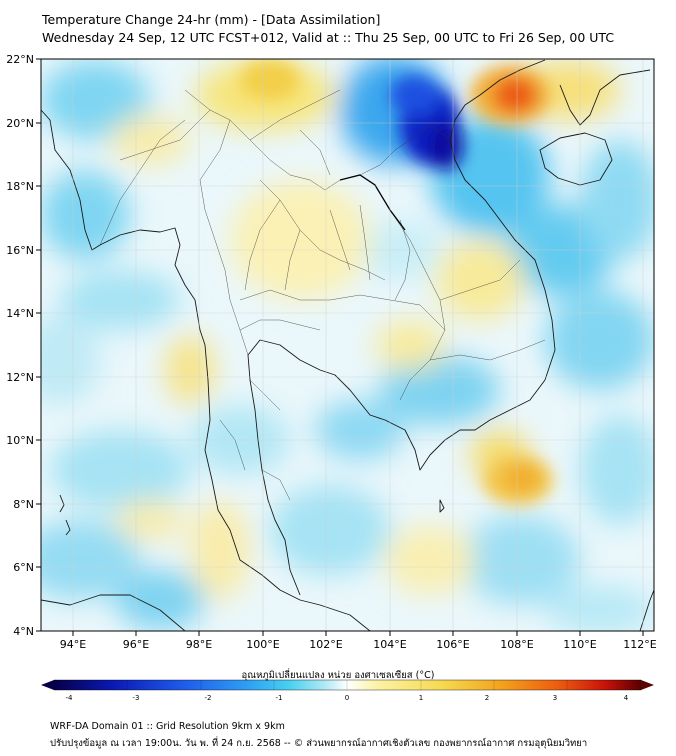 The image size is (676, 756). What do you see at coordinates (73, 644) in the screenshot?
I see `lon-label: 94°E` at bounding box center [73, 644].